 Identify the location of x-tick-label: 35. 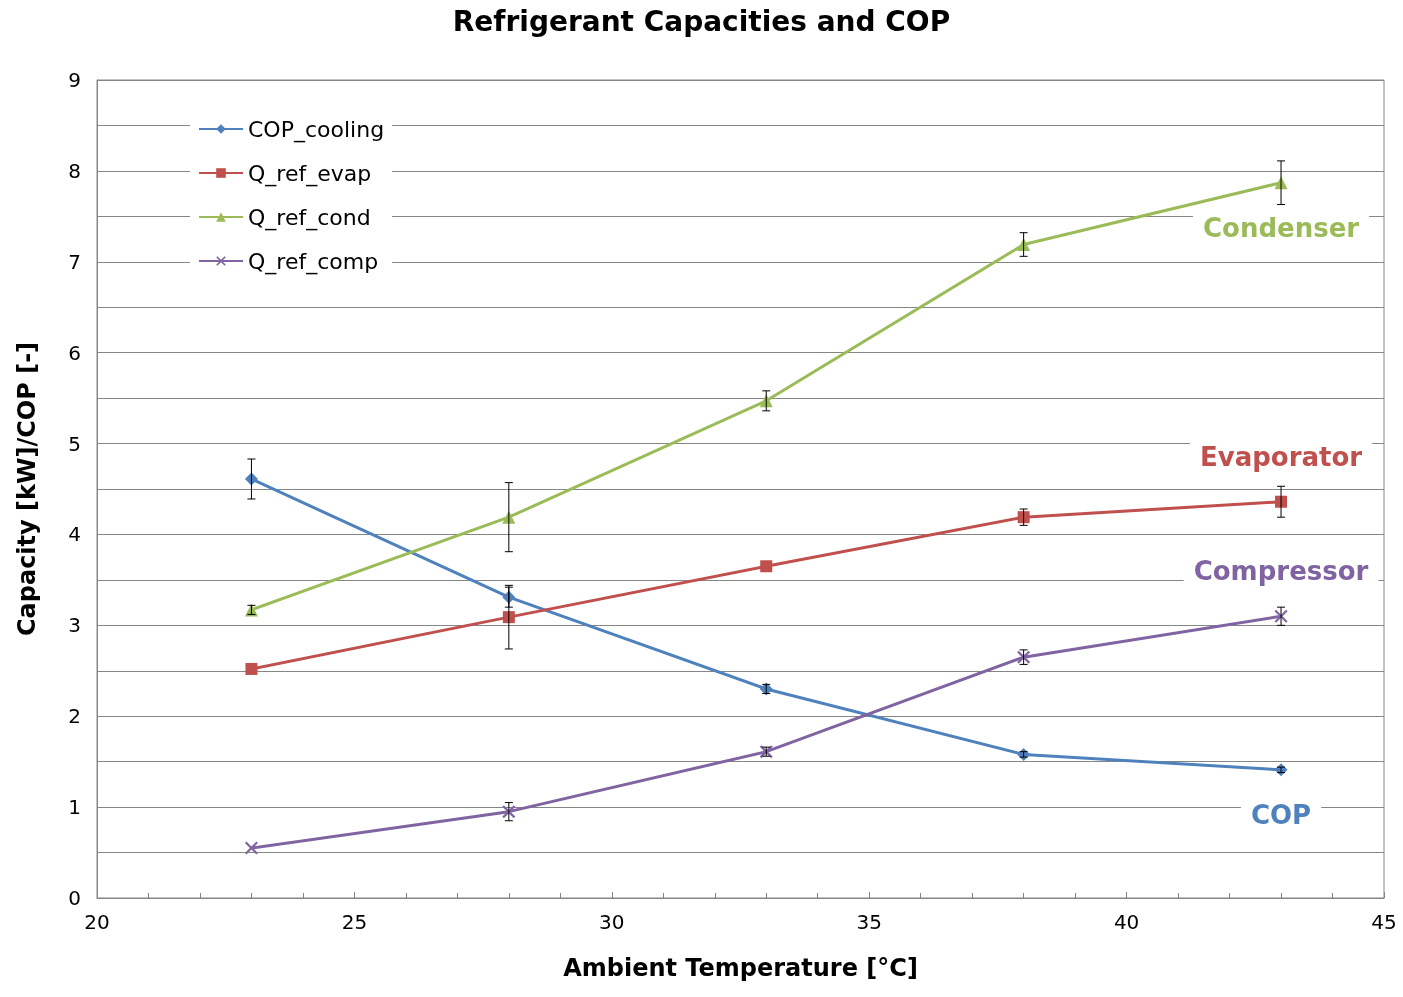
(869, 922).